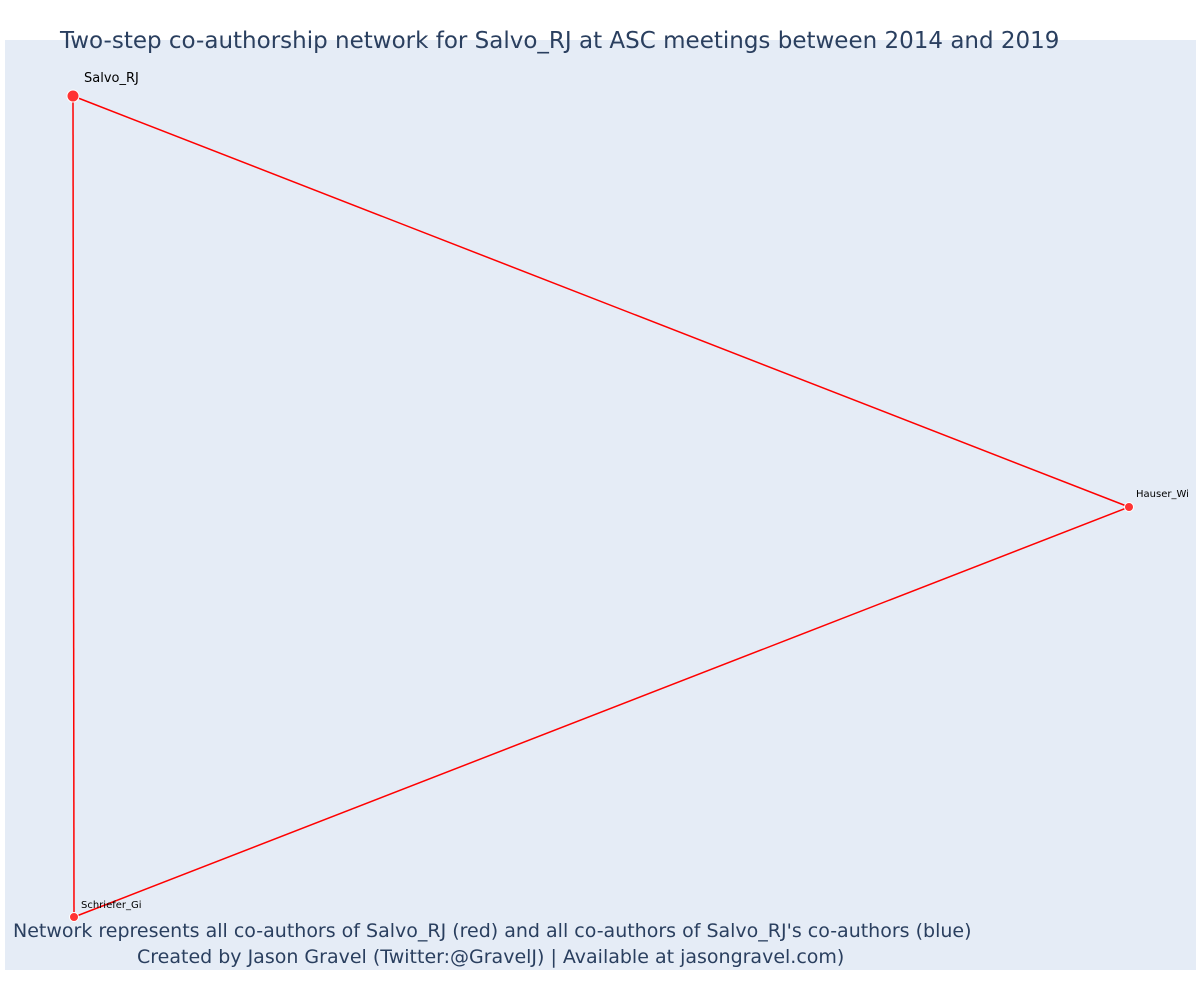 This screenshot has width=1200, height=1000. Describe the element at coordinates (73, 506) in the screenshot. I see `edge-Salvo_RJ-Schriefer_Gi` at that location.